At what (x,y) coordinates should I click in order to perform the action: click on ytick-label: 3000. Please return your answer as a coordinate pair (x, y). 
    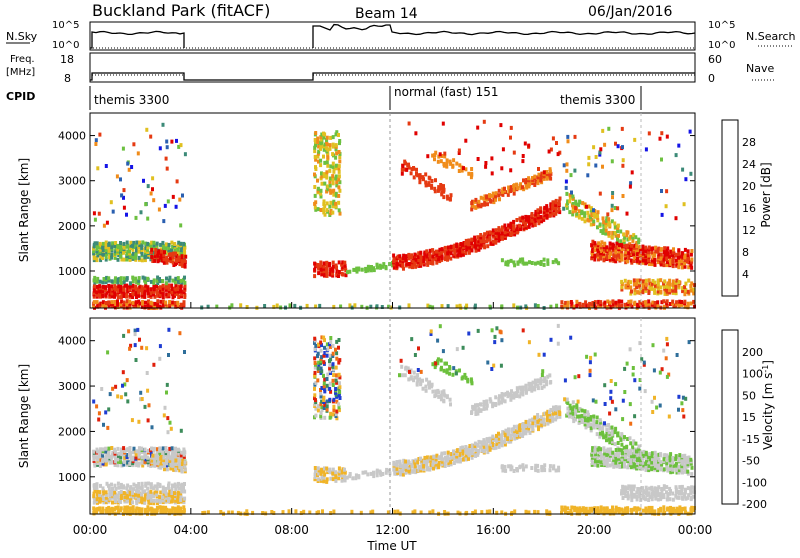
    Looking at the image, I should click on (72, 386).